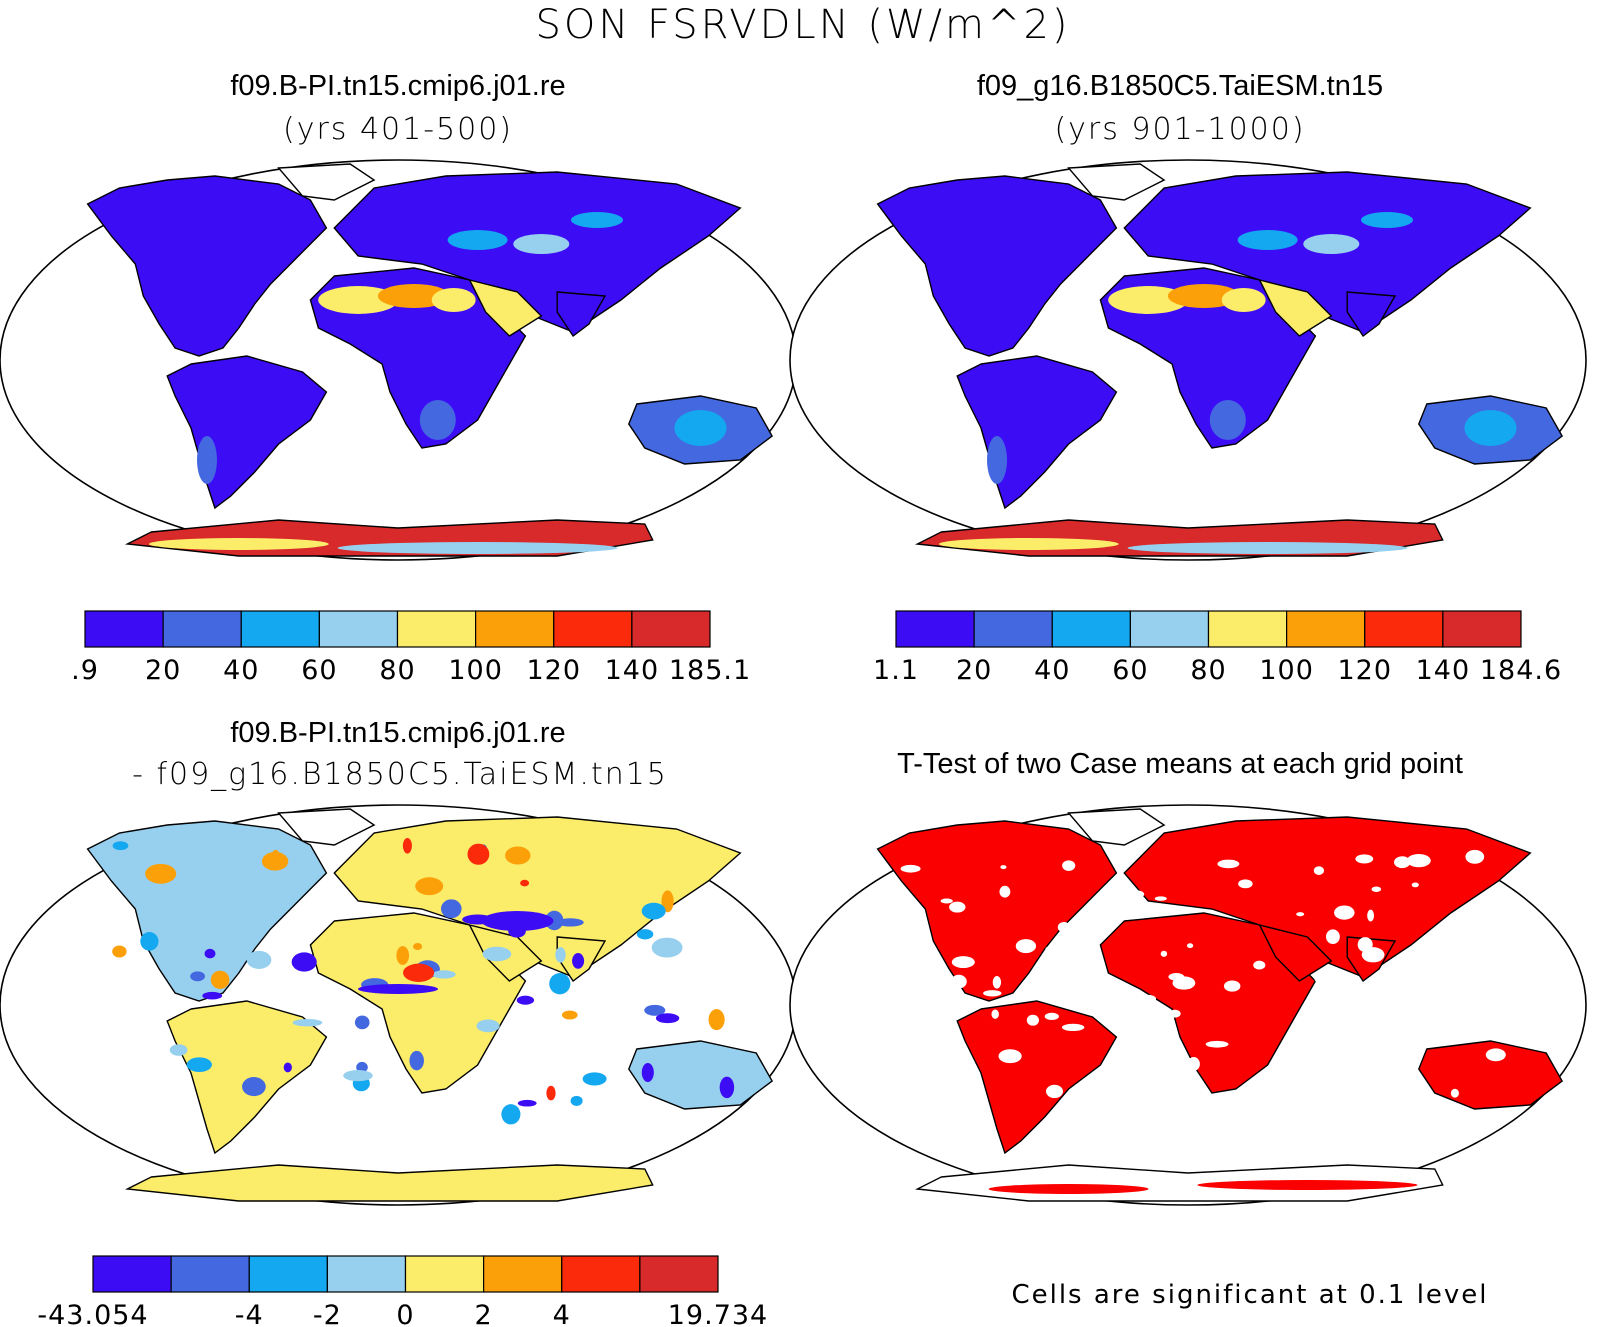 The image size is (1606, 1327). Describe the element at coordinates (1295, 307) in the screenshot. I see `land-arabia` at that location.